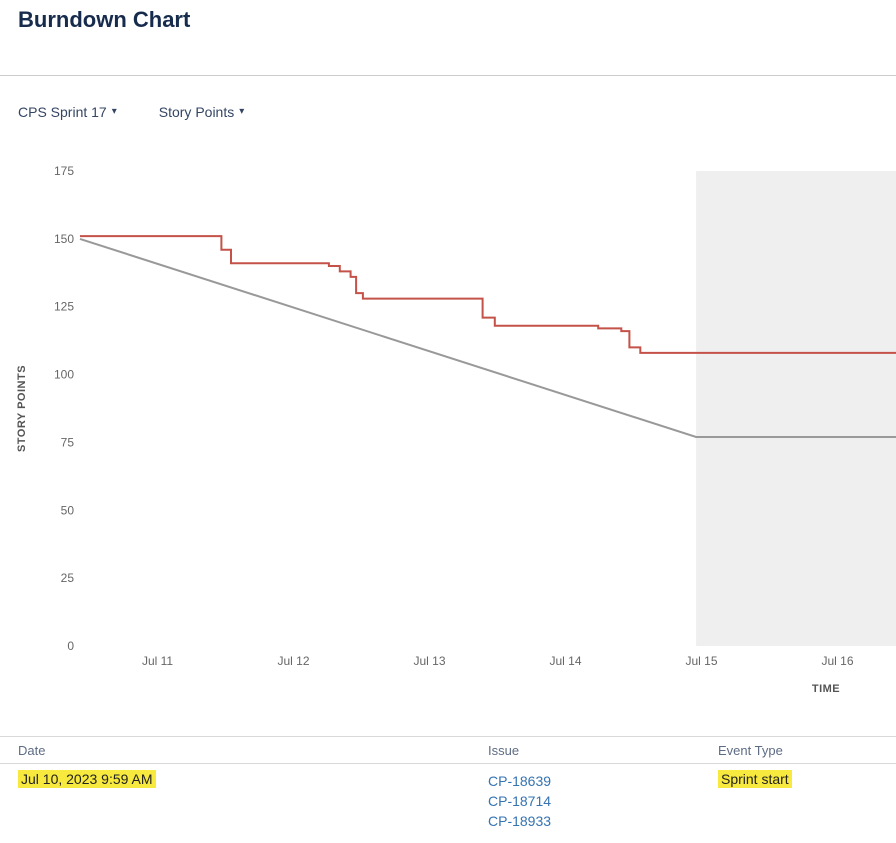 This screenshot has height=843, width=896. I want to click on event-type: Sprint start, so click(755, 779).